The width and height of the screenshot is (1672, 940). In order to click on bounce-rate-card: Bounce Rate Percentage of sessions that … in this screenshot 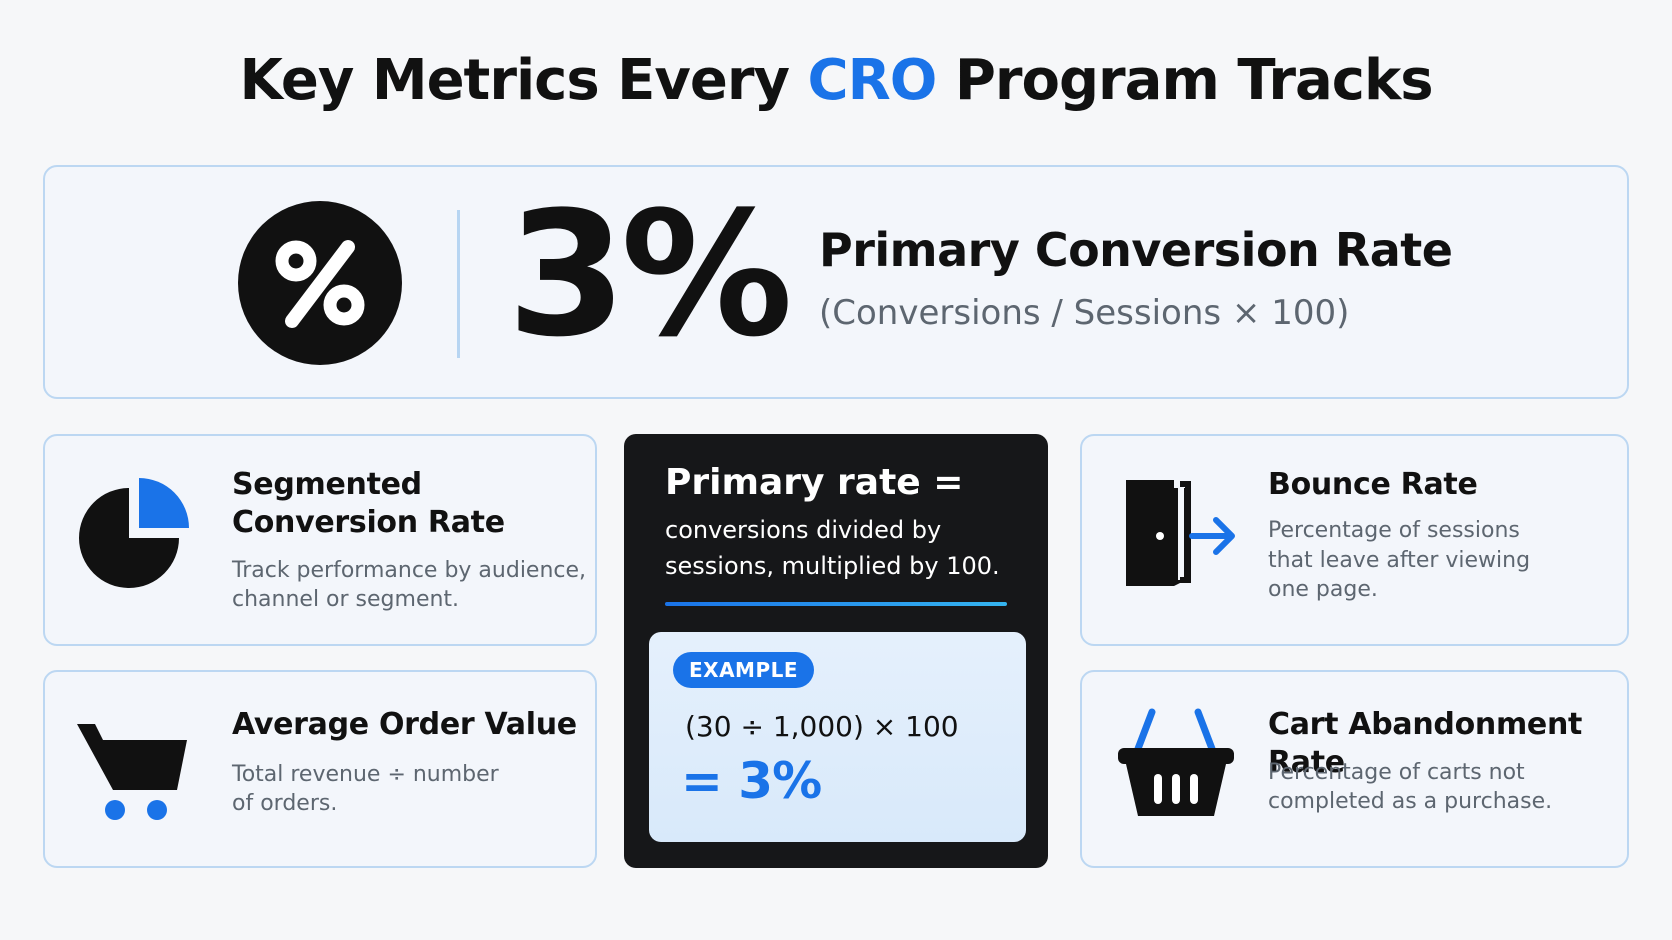, I will do `click(1354, 540)`.